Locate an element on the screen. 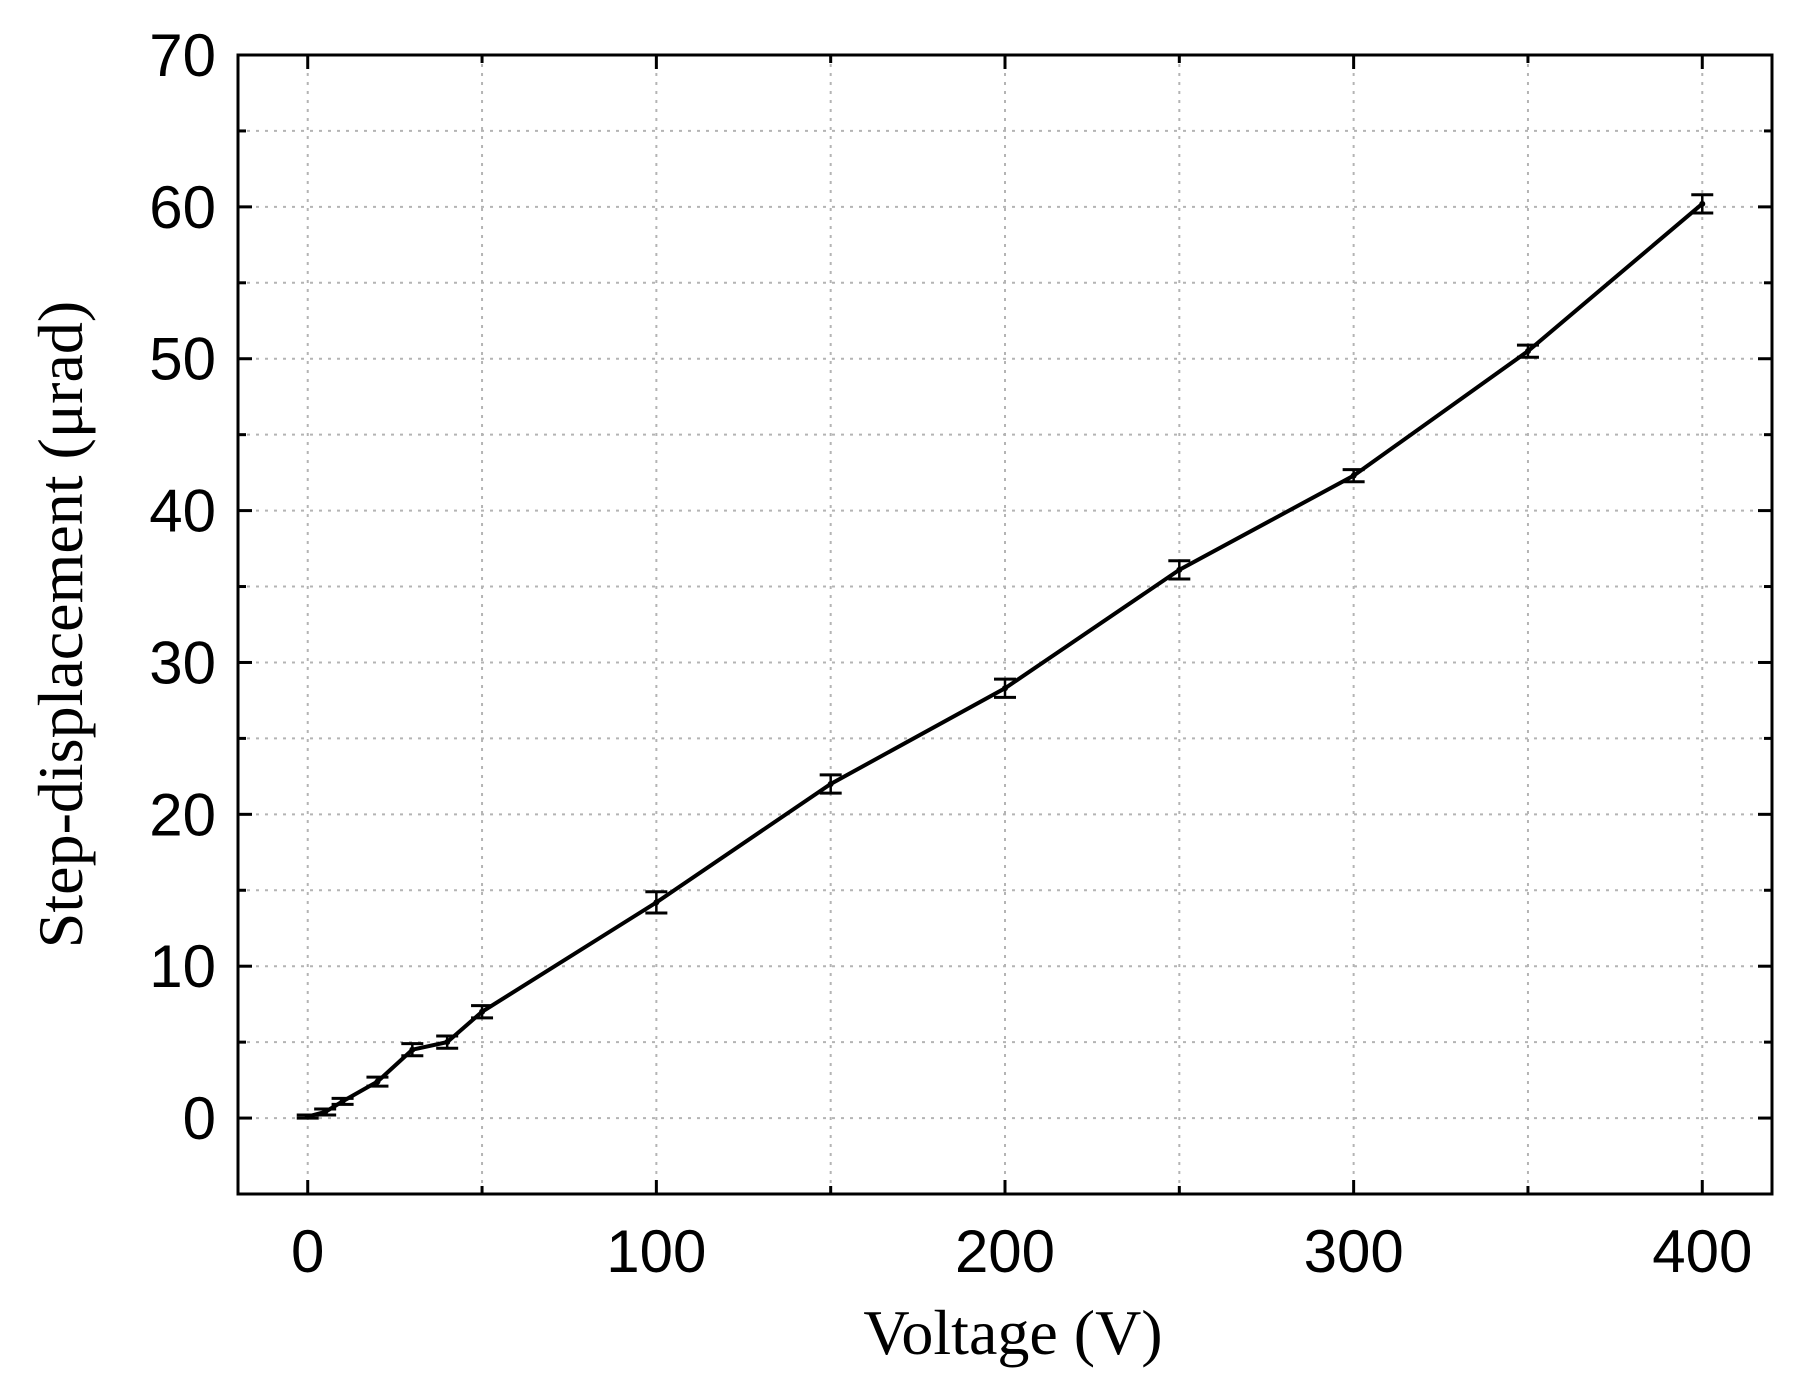 This screenshot has width=1795, height=1386. x-tick-label: 100 is located at coordinates (656, 1251).